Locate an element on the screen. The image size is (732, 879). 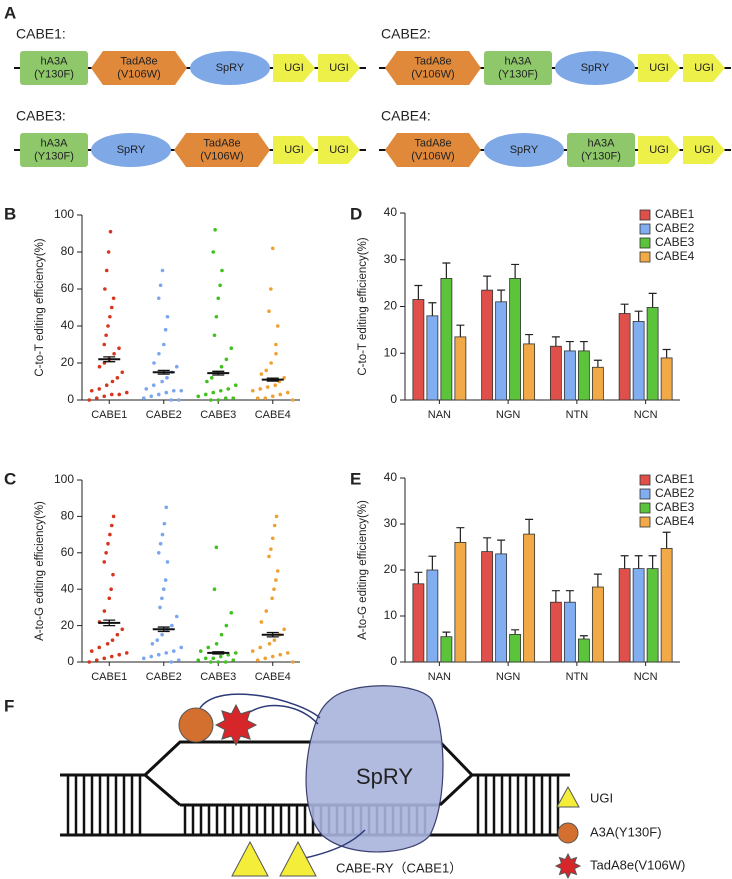
x-tick-label: NTN is located at coordinates (577, 415).